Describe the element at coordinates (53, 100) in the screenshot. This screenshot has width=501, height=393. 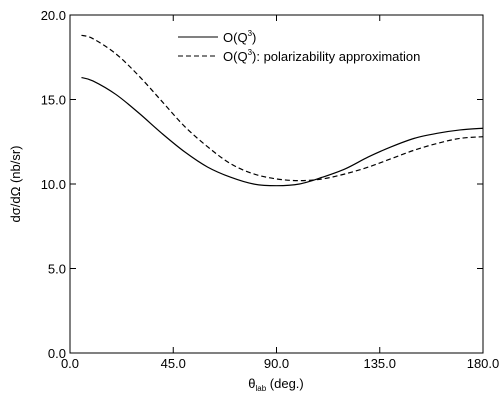
I see `y-tick-label: 15.0` at that location.